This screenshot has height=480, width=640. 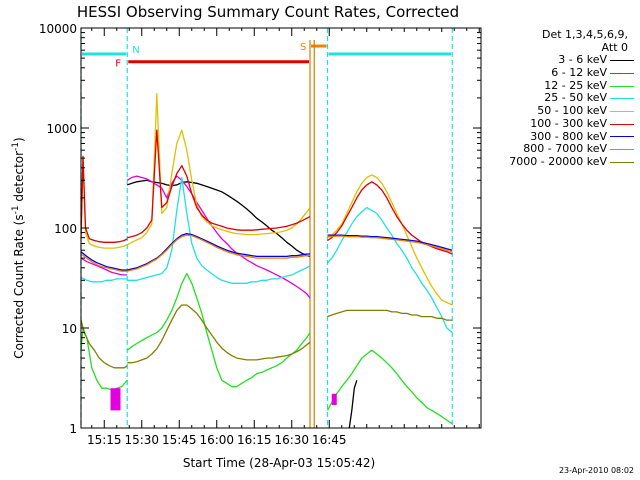 I want to click on legend-header-line2: Att 0, so click(x=614, y=47).